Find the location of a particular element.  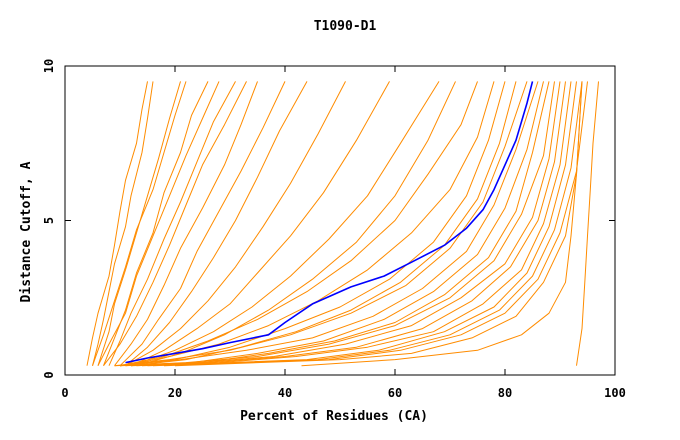

x-tick-label-80: 80 is located at coordinates (505, 393).